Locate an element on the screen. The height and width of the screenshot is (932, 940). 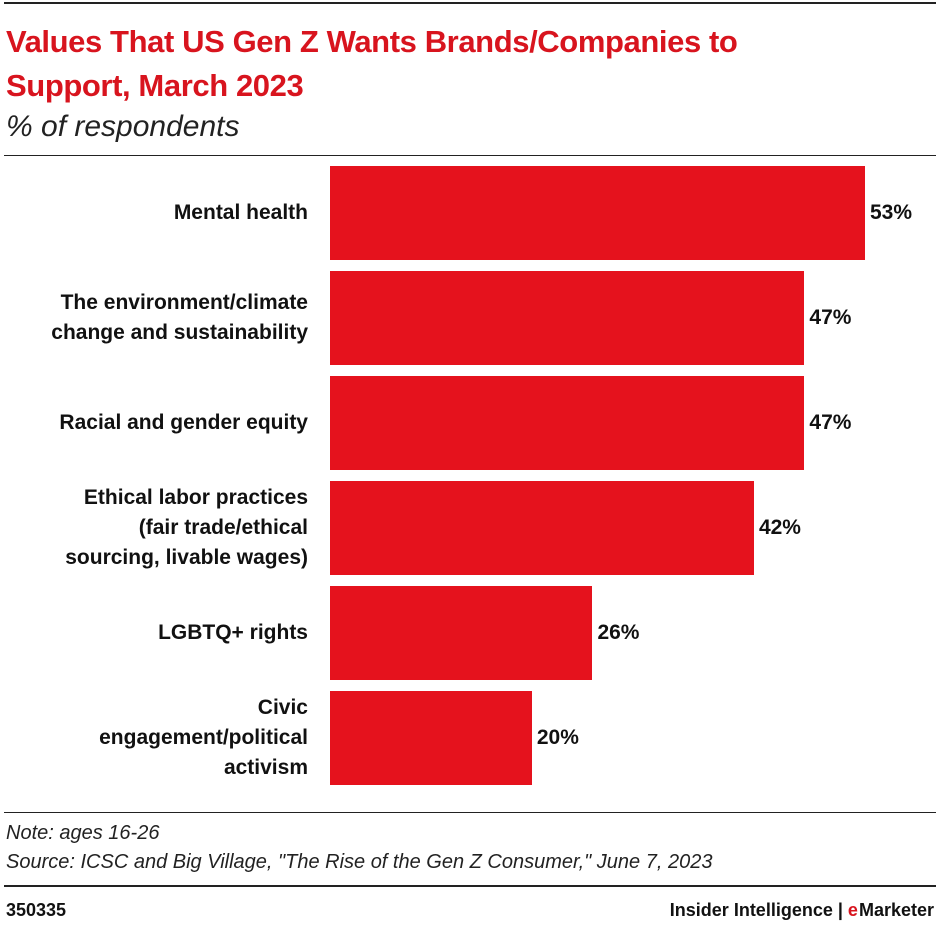
category-label: LGBTQ+ rights is located at coordinates (233, 632).